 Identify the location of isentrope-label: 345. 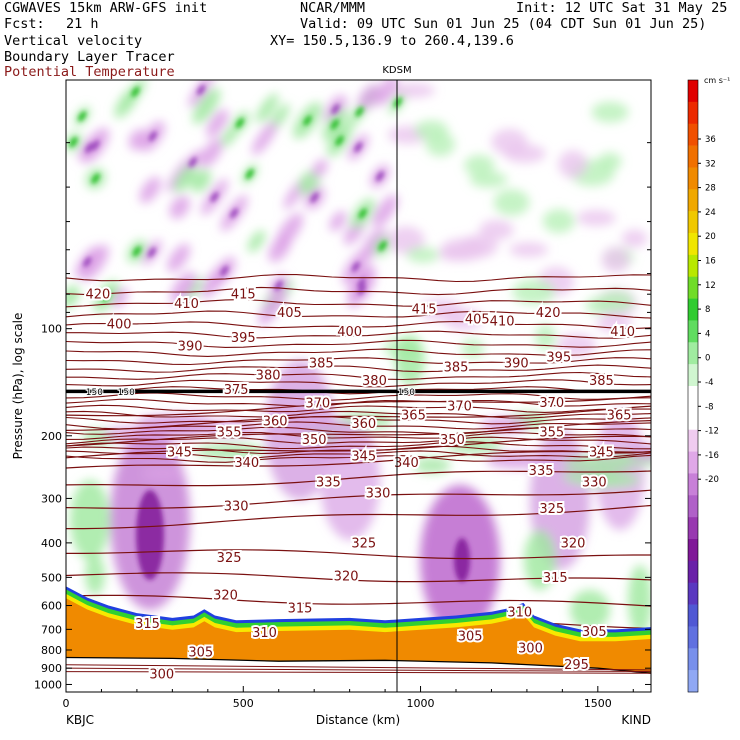
(363, 457).